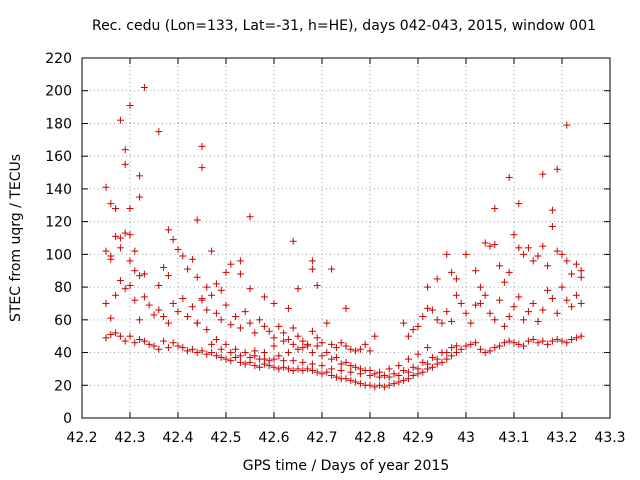 Image resolution: width=640 pixels, height=480 pixels. I want to click on y-tick-label: 100, so click(58, 255).